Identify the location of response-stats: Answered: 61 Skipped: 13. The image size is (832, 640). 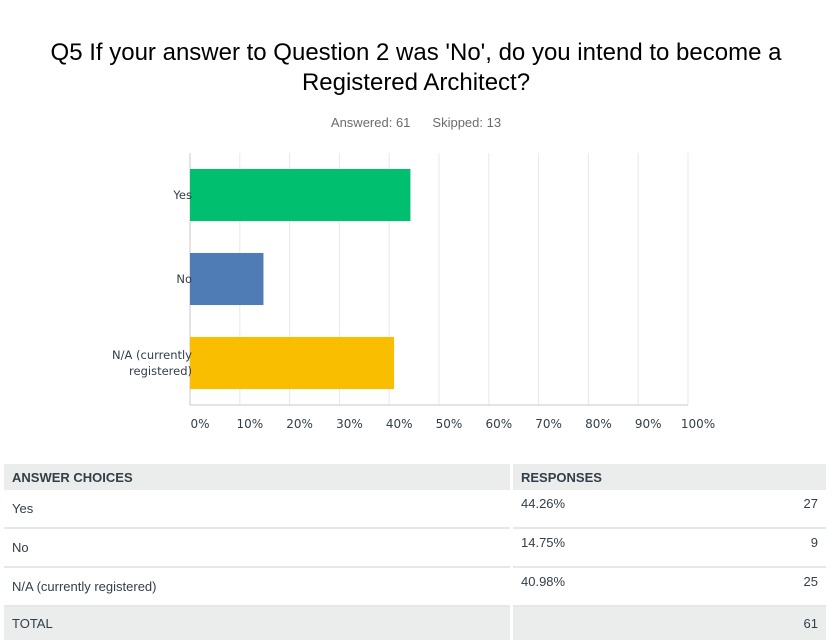
(416, 122).